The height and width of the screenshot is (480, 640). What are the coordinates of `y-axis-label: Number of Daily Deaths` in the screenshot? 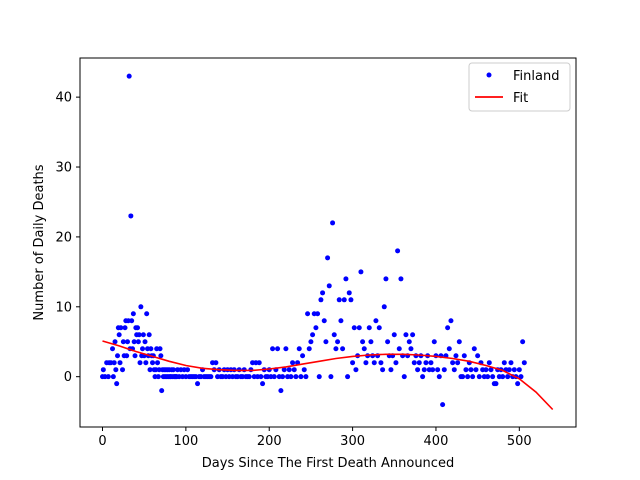 It's located at (39, 242).